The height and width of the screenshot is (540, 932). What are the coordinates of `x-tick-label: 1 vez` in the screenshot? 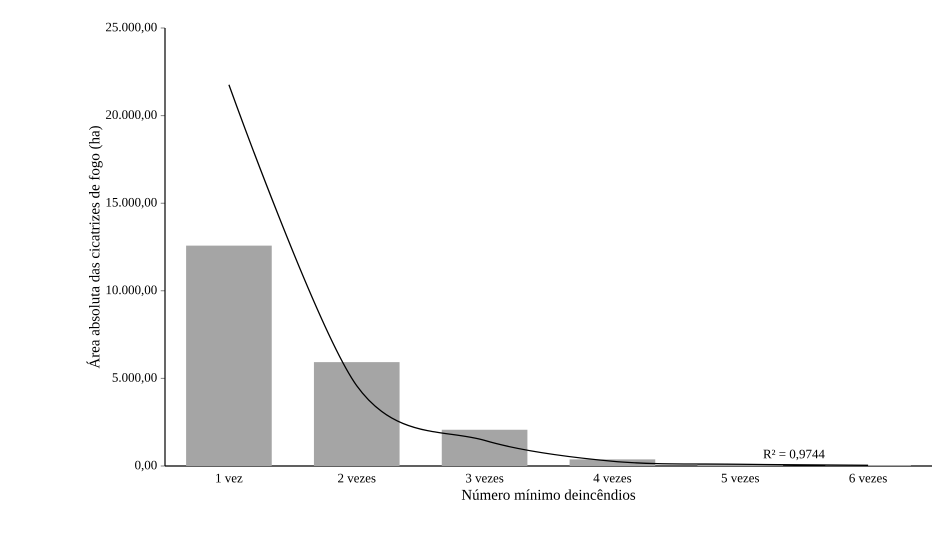 It's located at (229, 478).